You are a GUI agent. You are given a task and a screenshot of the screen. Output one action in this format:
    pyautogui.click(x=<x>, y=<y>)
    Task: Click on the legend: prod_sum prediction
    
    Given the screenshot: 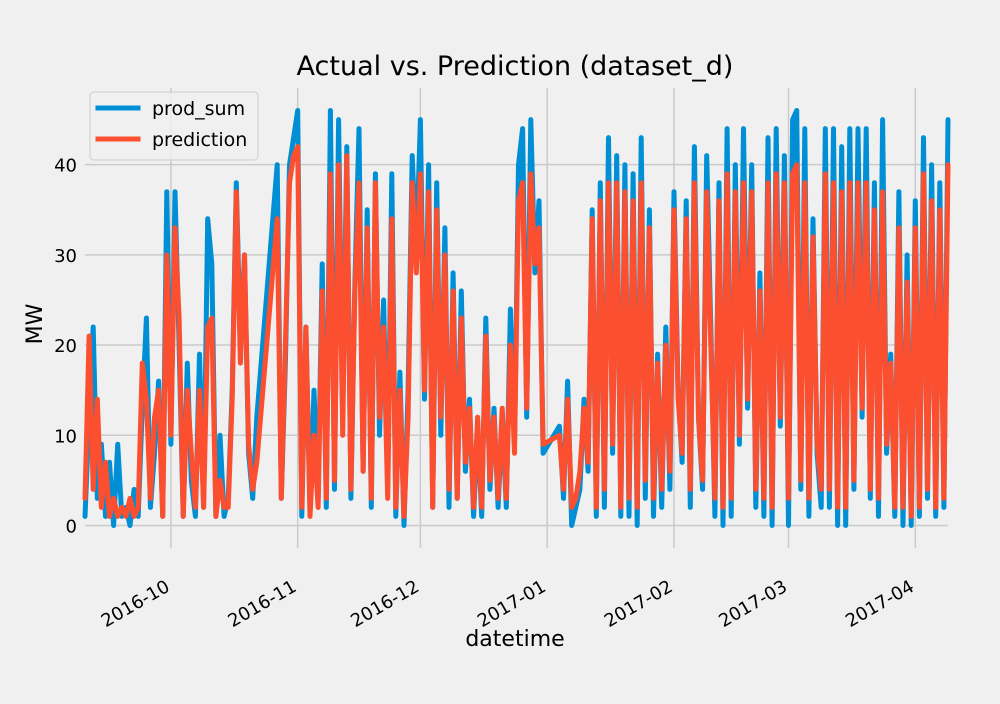 What is the action you would take?
    pyautogui.click(x=174, y=126)
    